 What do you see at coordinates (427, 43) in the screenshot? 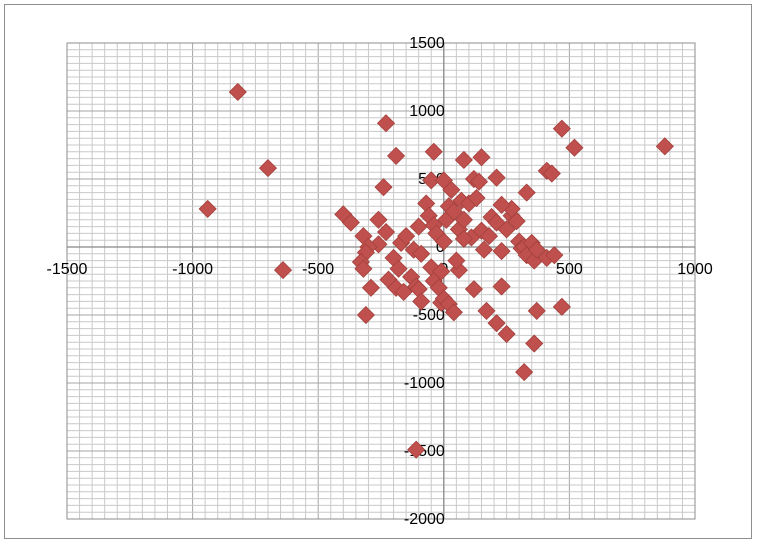
I see `y-tick-label: 1500` at bounding box center [427, 43].